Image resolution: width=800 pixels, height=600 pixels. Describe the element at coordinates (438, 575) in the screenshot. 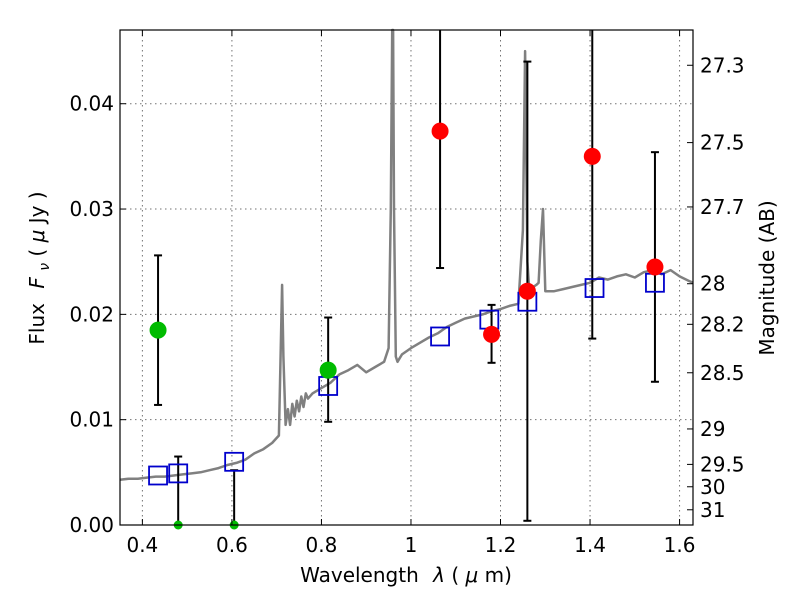

I see `x-axis-label-symbol: λ` at that location.